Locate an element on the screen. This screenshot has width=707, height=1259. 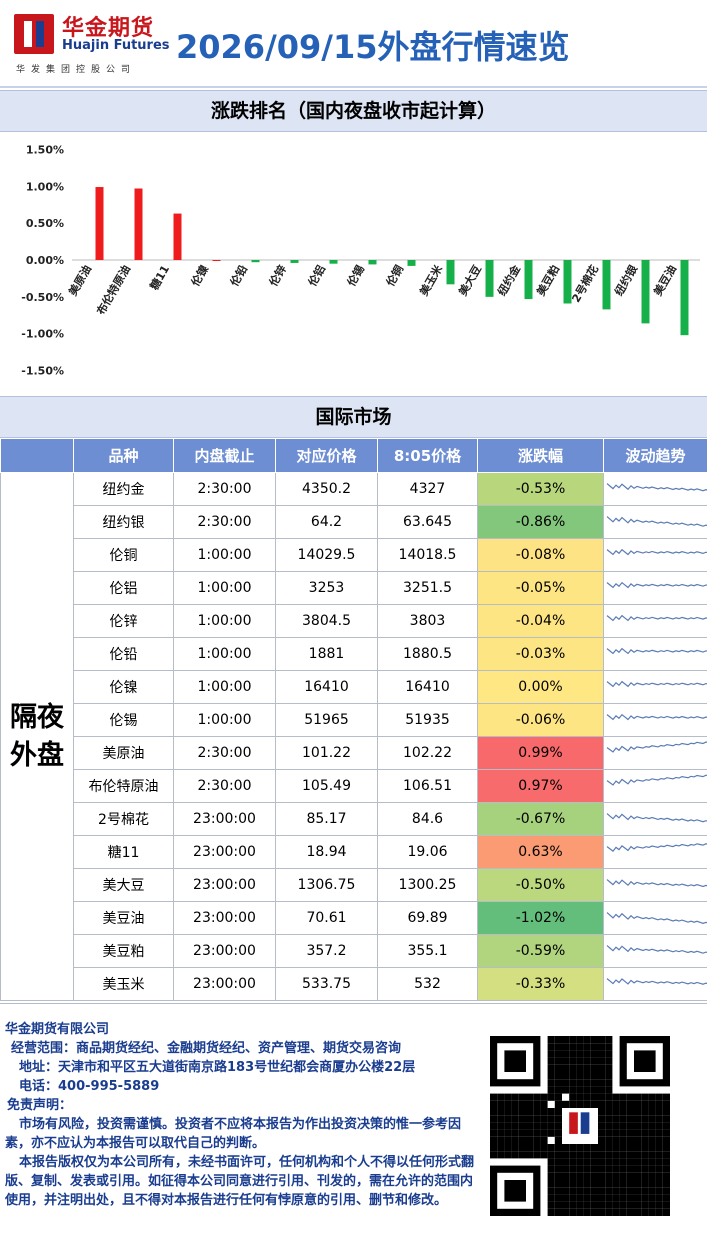
table-row: 2号棉花 23:00:00 85.17 84.6 -0.67% is located at coordinates (354, 819).